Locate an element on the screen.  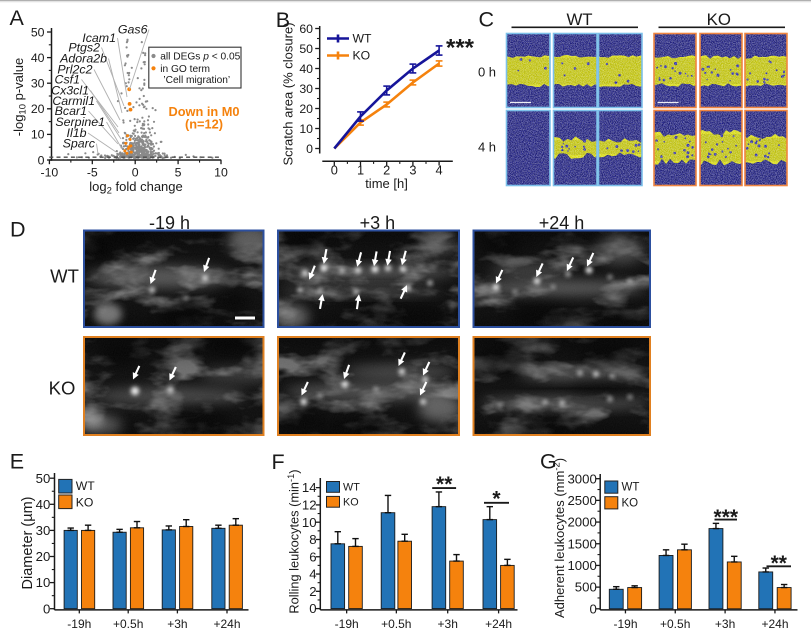
svg-text: -19 h is located at coordinates (169, 223).